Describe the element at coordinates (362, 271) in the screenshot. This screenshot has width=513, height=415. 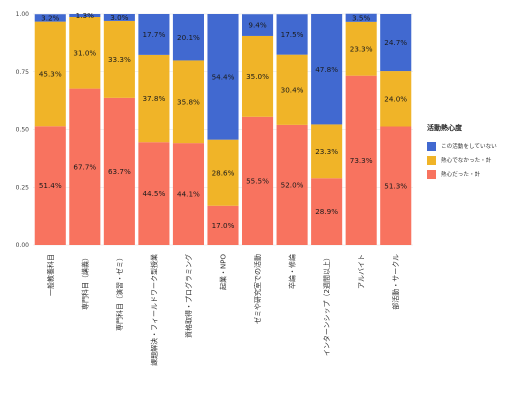
I see `x-tick-label: アルバイト` at that location.